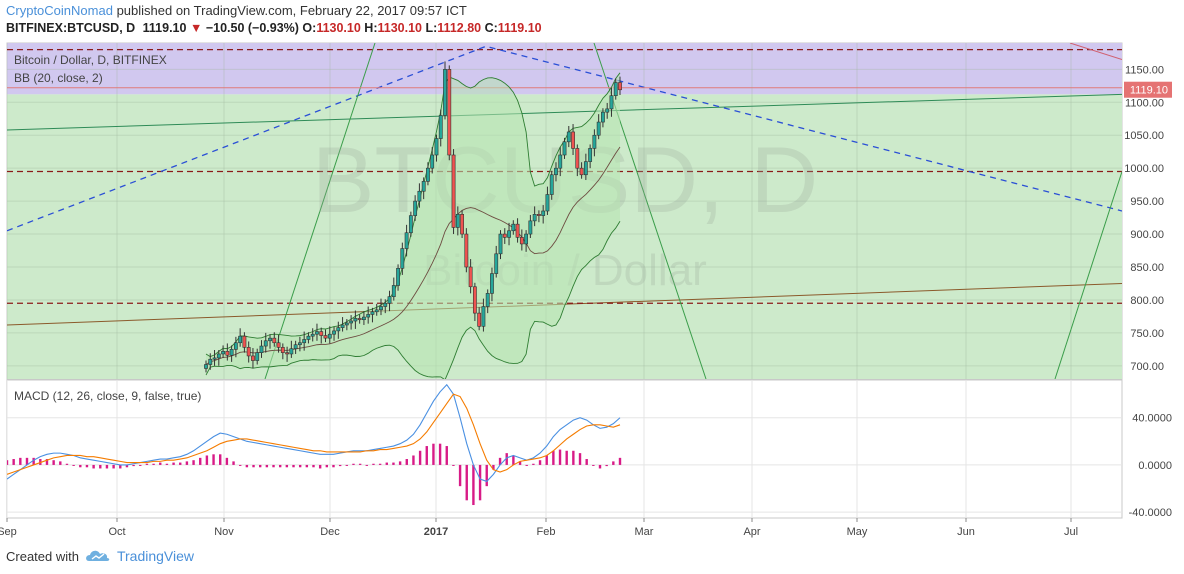  Describe the element at coordinates (1148, 89) in the screenshot. I see `price-tag` at that location.